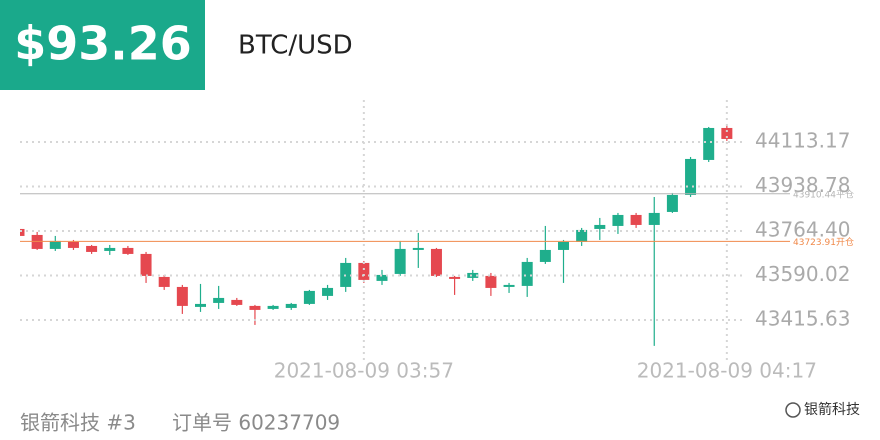 The image size is (880, 440). I want to click on reference-label: 43723.91开仓, so click(823, 242).